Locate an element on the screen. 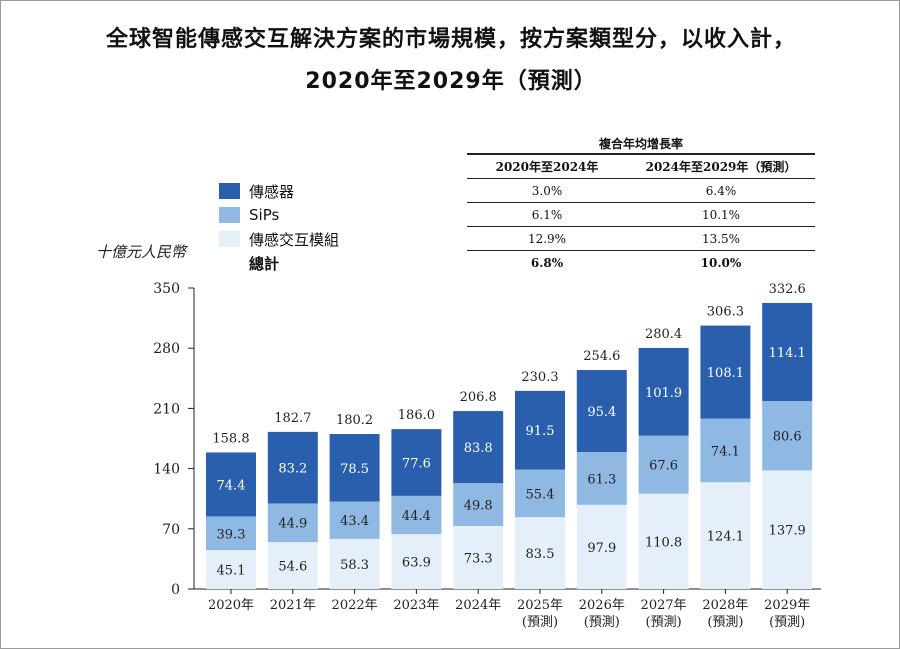 The height and width of the screenshot is (649, 900). bar-value-label: 44.9 is located at coordinates (292, 524).